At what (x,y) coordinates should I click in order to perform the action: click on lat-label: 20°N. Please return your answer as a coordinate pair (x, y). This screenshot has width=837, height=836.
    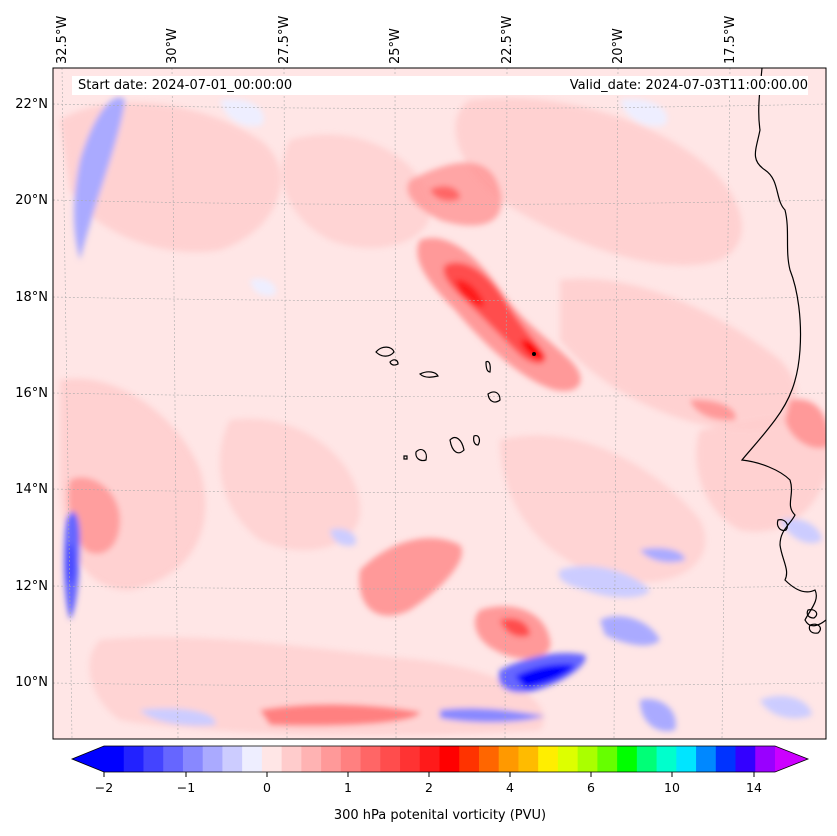
    Looking at the image, I should click on (31, 200).